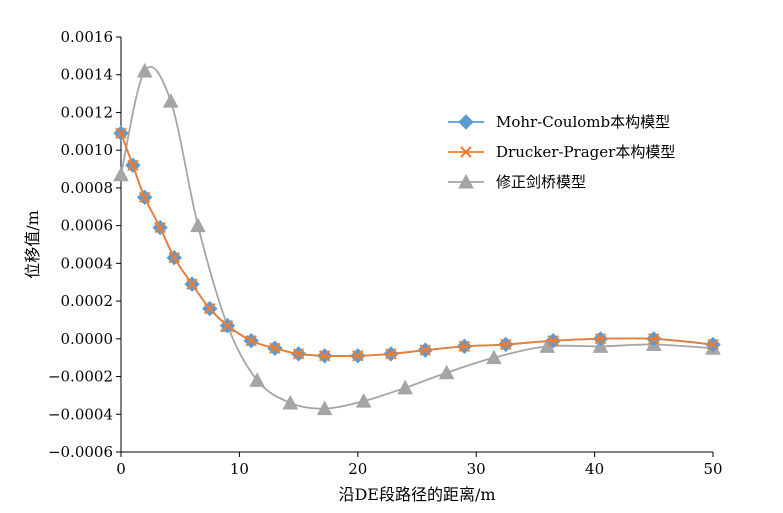 The image size is (783, 513). What do you see at coordinates (357, 469) in the screenshot?
I see `x-tick-label: 20` at bounding box center [357, 469].